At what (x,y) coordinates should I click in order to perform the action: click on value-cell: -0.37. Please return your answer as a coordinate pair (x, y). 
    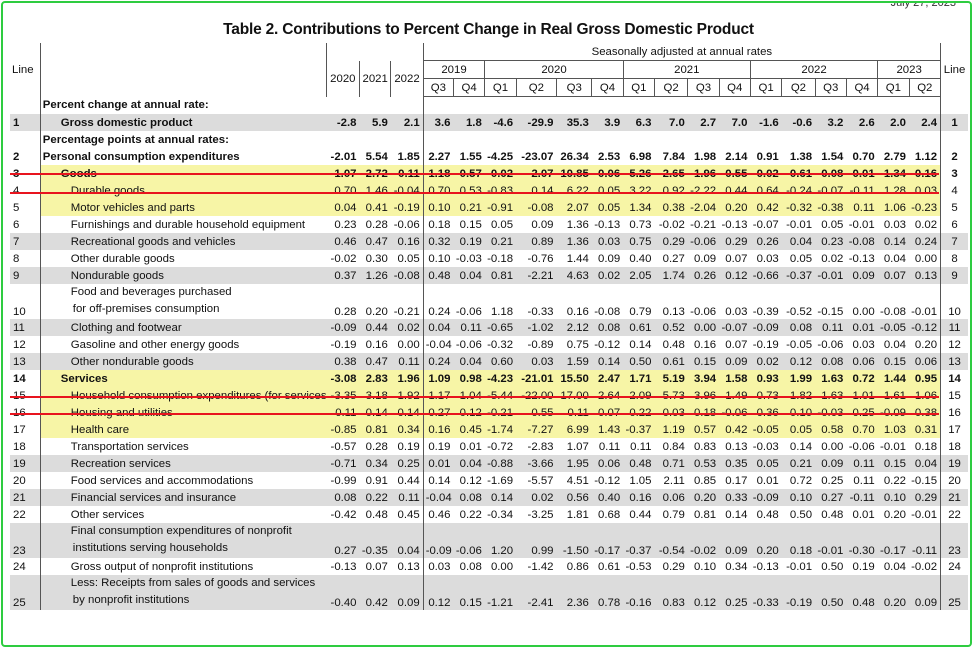
    Looking at the image, I should click on (639, 540).